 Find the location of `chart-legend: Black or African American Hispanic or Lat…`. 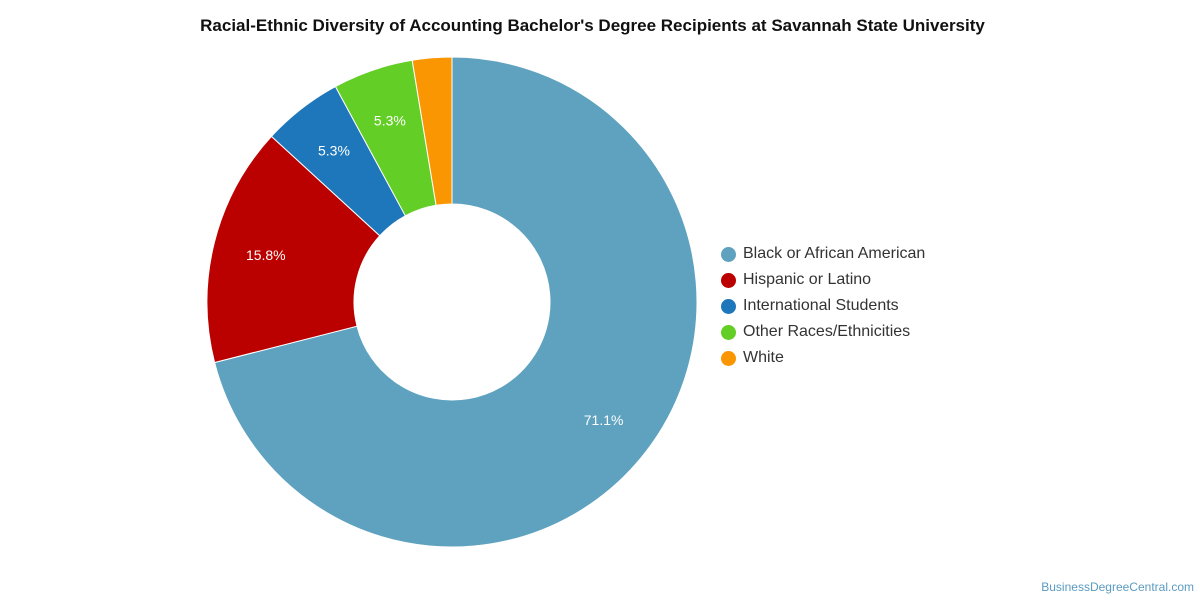

chart-legend: Black or African American Hispanic or Lat… is located at coordinates (823, 306).